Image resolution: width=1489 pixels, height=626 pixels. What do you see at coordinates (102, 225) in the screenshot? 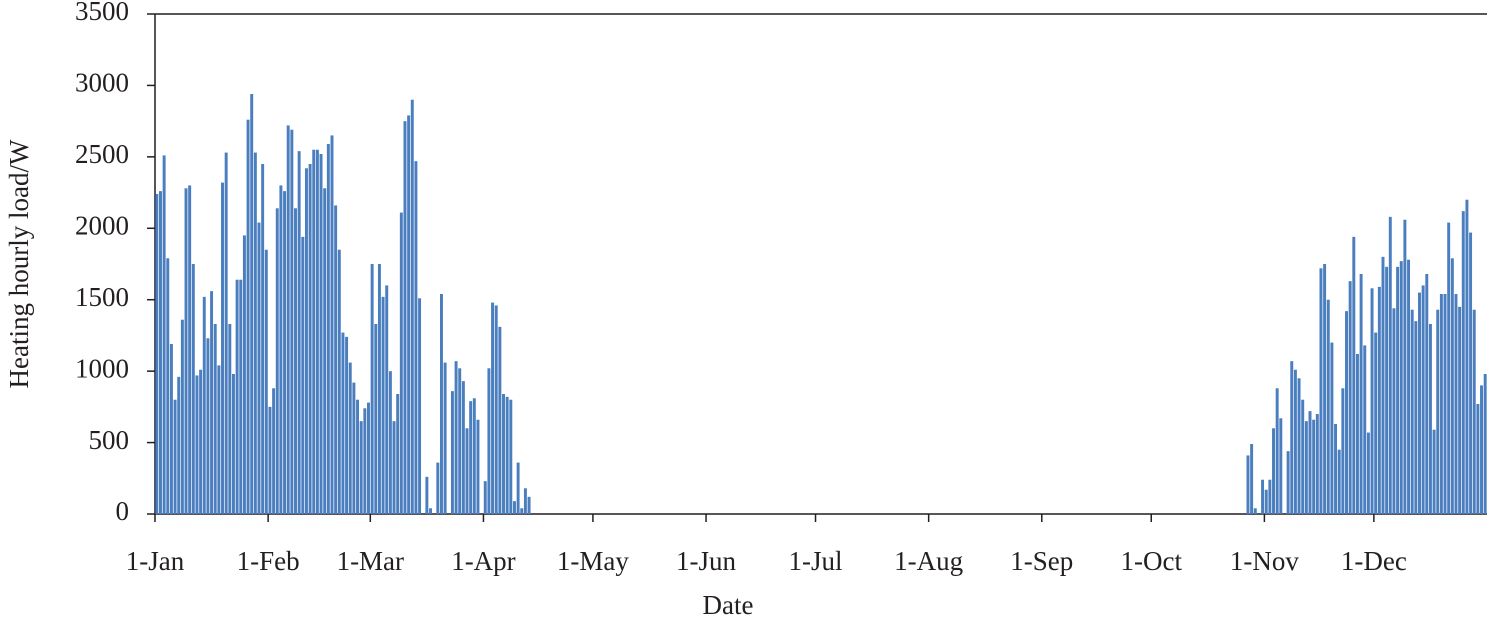
I see `y-tick-label: 2000` at bounding box center [102, 225].